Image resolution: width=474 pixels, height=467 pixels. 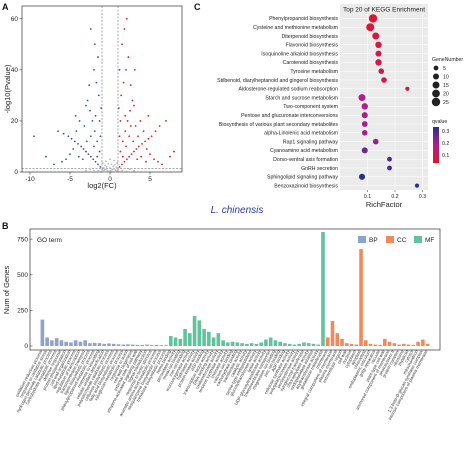 I want to click on volcano-xtick-label: 0, so click(x=110, y=179).